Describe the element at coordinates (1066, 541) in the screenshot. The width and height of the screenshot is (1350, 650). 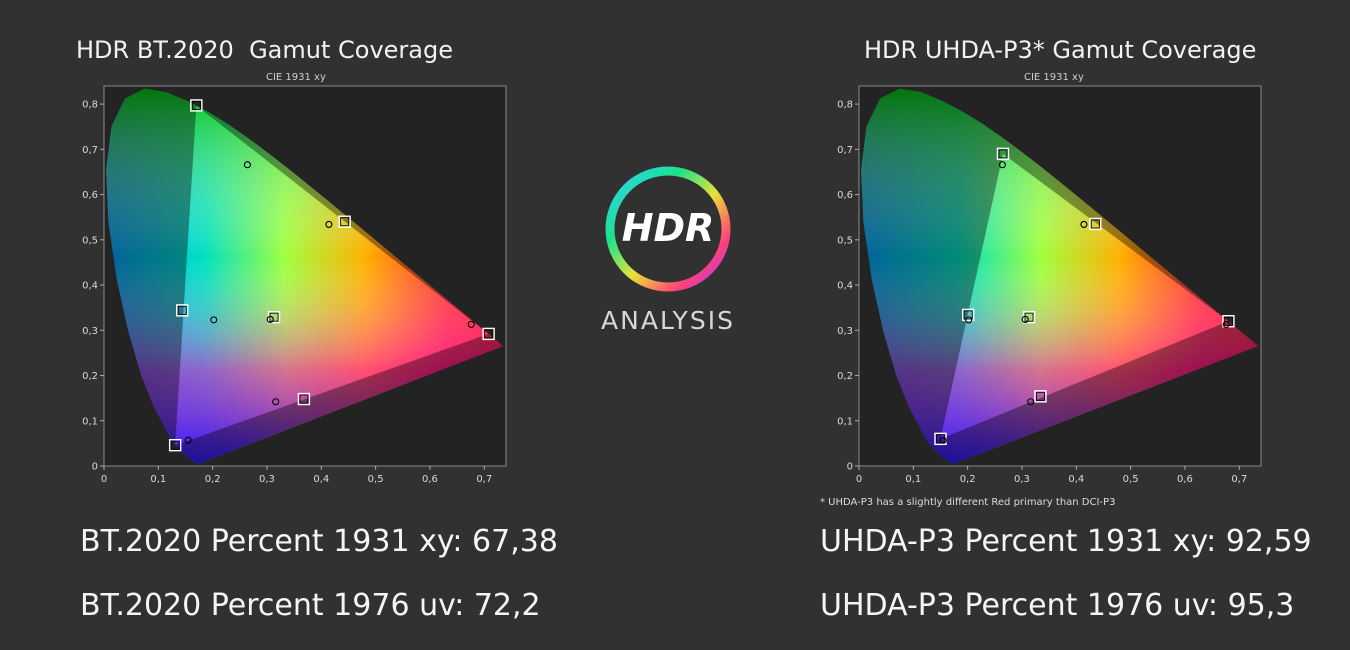
I see `uhda-p3-percent-xy: UHDA-P3 Percent 1931 xy: 92,59` at that location.